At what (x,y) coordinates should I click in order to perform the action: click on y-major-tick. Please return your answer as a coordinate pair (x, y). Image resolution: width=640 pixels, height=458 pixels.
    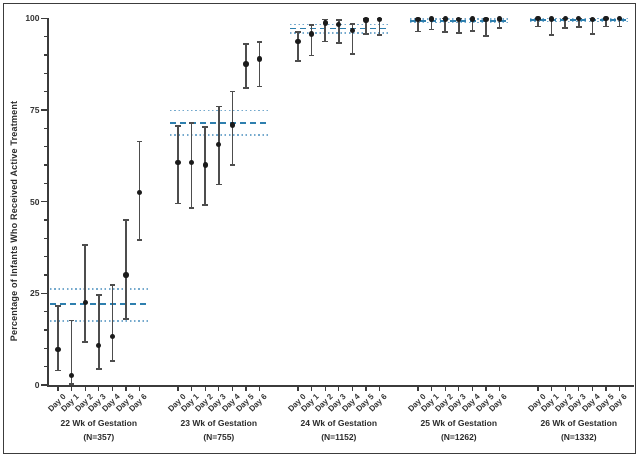
    Looking at the image, I should click on (44, 202).